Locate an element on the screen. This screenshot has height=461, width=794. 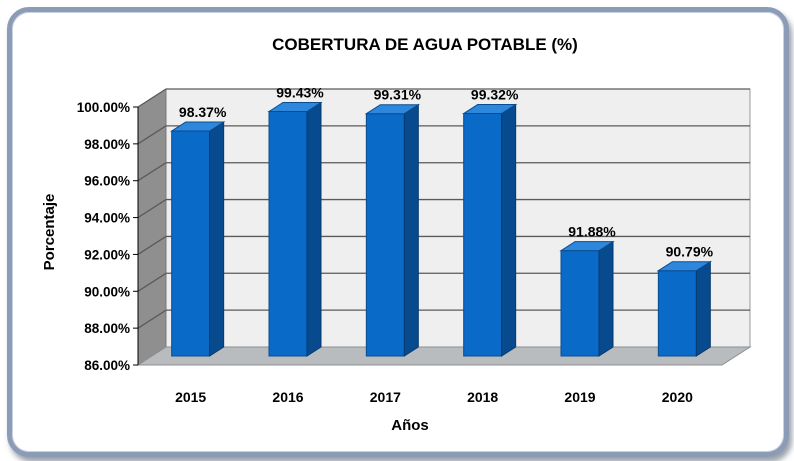
y-tick-label: 100.00% is located at coordinates (103, 107).